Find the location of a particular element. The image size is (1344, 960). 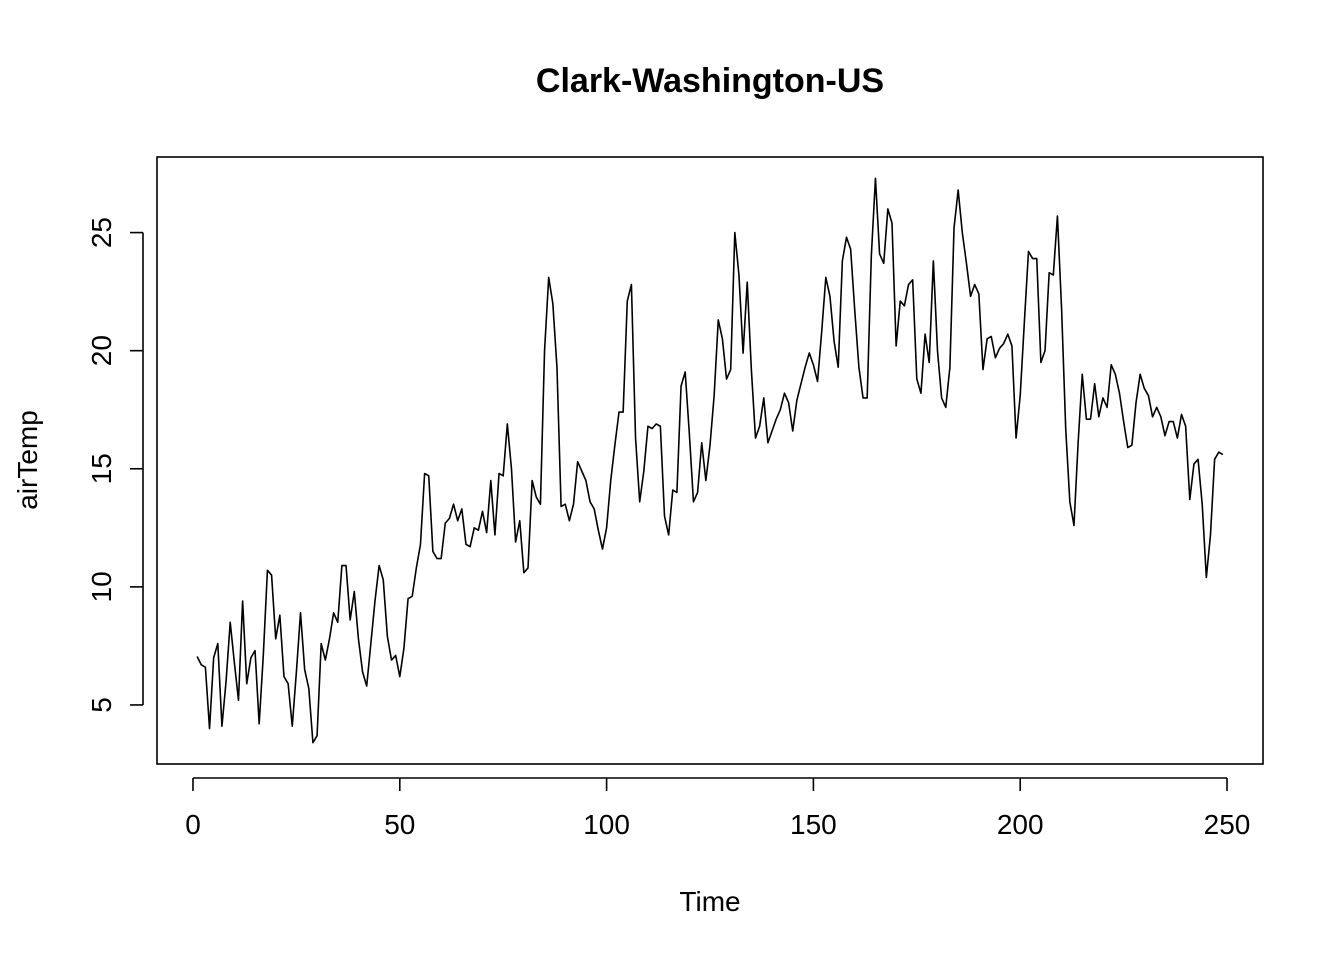

y-tick-label: 20 is located at coordinates (101, 350).